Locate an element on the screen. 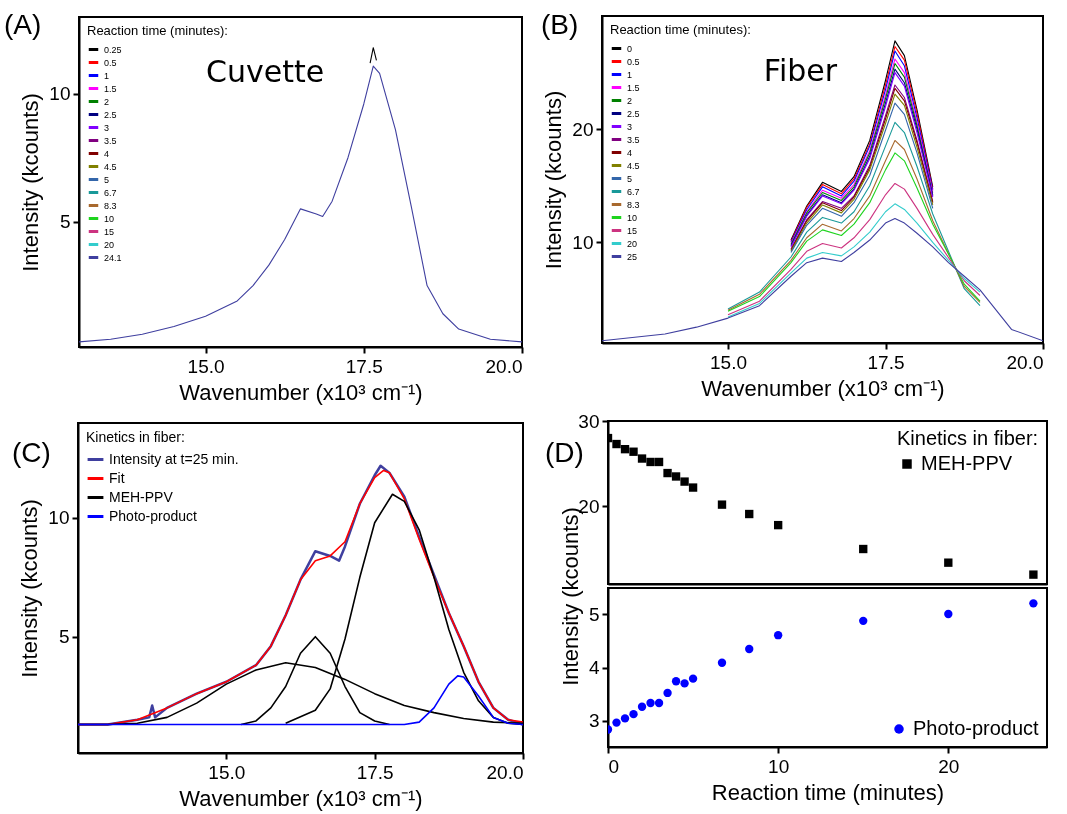 The height and width of the screenshot is (814, 1067). y-tick-label: 20 is located at coordinates (583, 129).